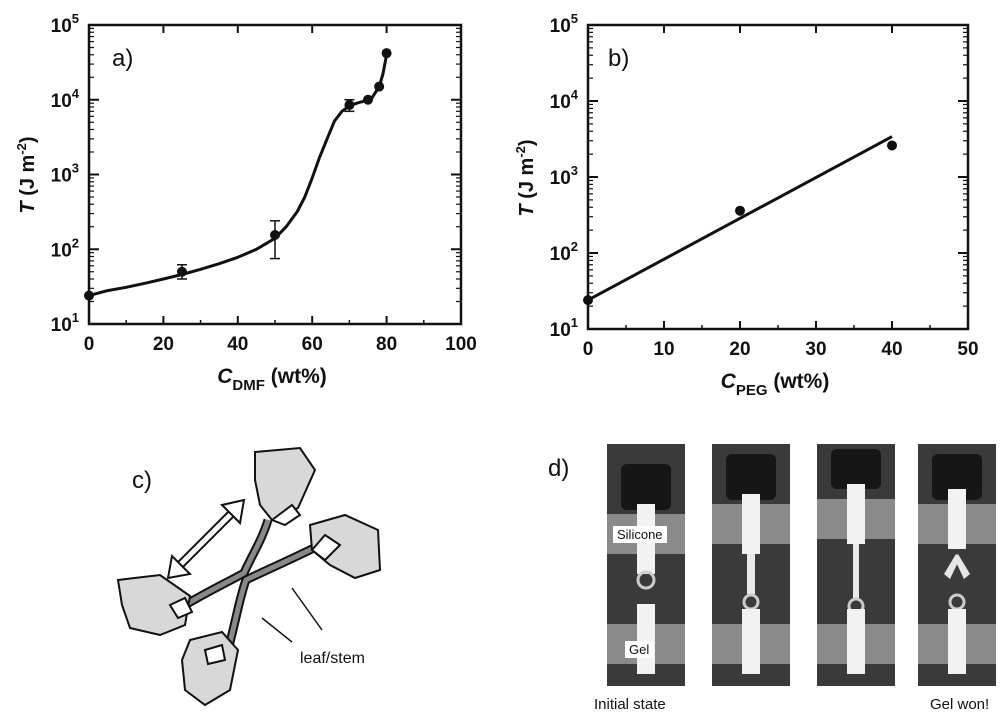 The width and height of the screenshot is (1000, 717). I want to click on fit-line-path, so click(740, 218).